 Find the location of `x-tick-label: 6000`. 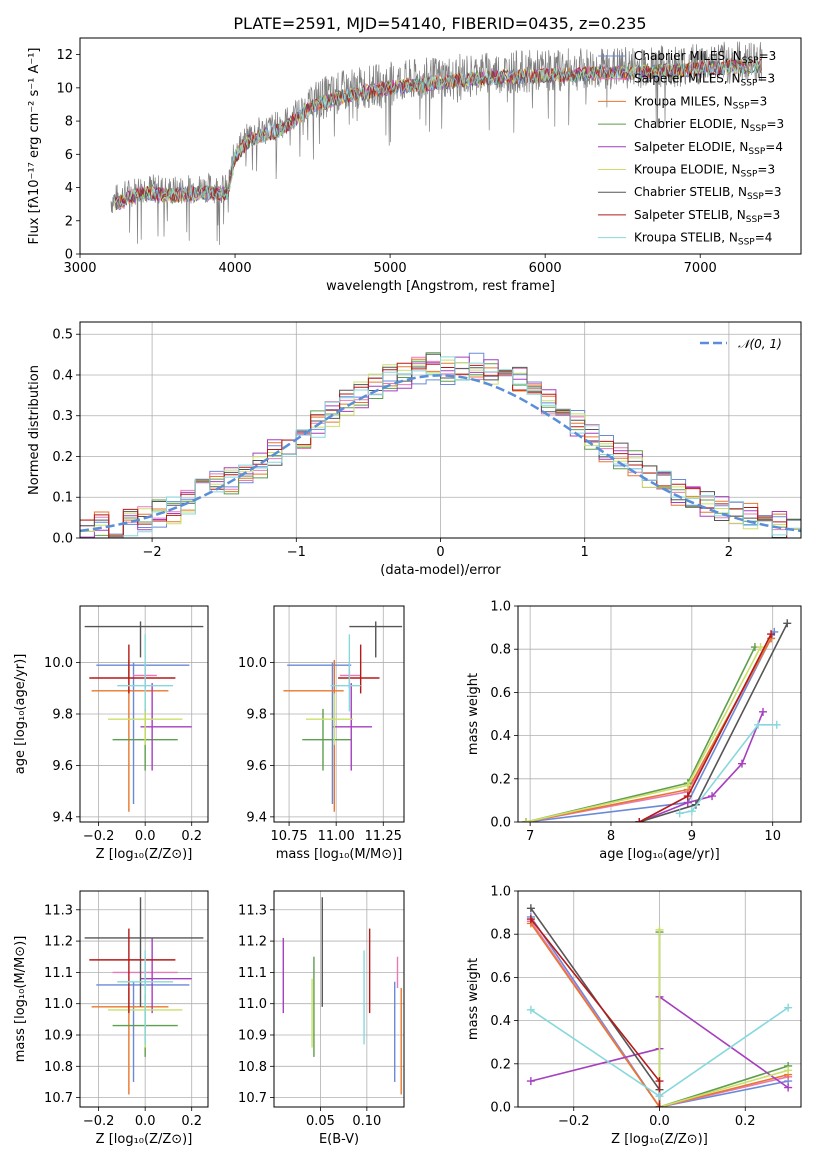

x-tick-label: 6000 is located at coordinates (545, 268).